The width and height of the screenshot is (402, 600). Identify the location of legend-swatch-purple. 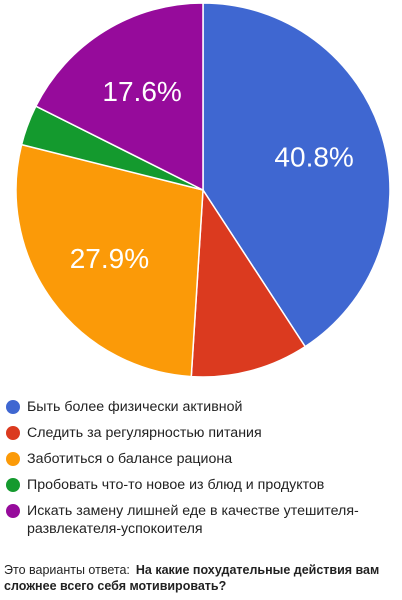
(13, 511).